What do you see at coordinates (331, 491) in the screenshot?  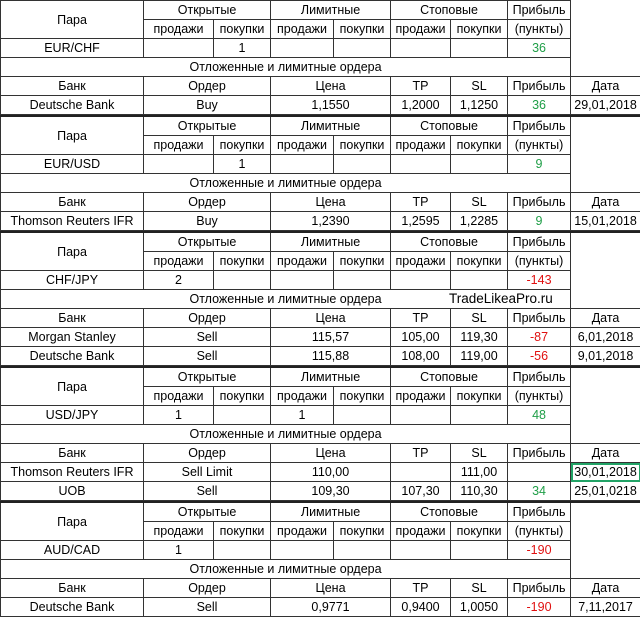 I see `order-cell: 109,30` at bounding box center [331, 491].